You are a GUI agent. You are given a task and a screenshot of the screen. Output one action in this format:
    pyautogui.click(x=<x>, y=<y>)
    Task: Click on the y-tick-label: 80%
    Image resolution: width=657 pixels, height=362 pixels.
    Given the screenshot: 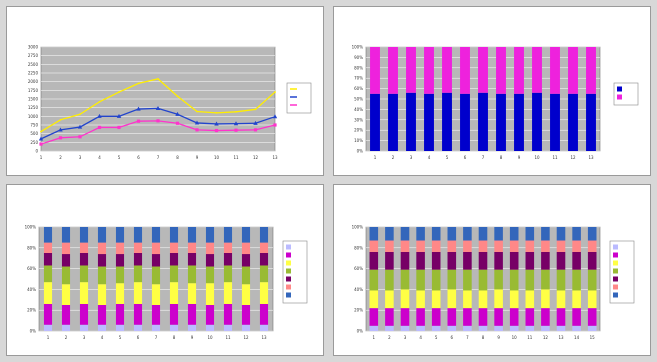 What is the action you would take?
    pyautogui.click(x=31, y=247)
    